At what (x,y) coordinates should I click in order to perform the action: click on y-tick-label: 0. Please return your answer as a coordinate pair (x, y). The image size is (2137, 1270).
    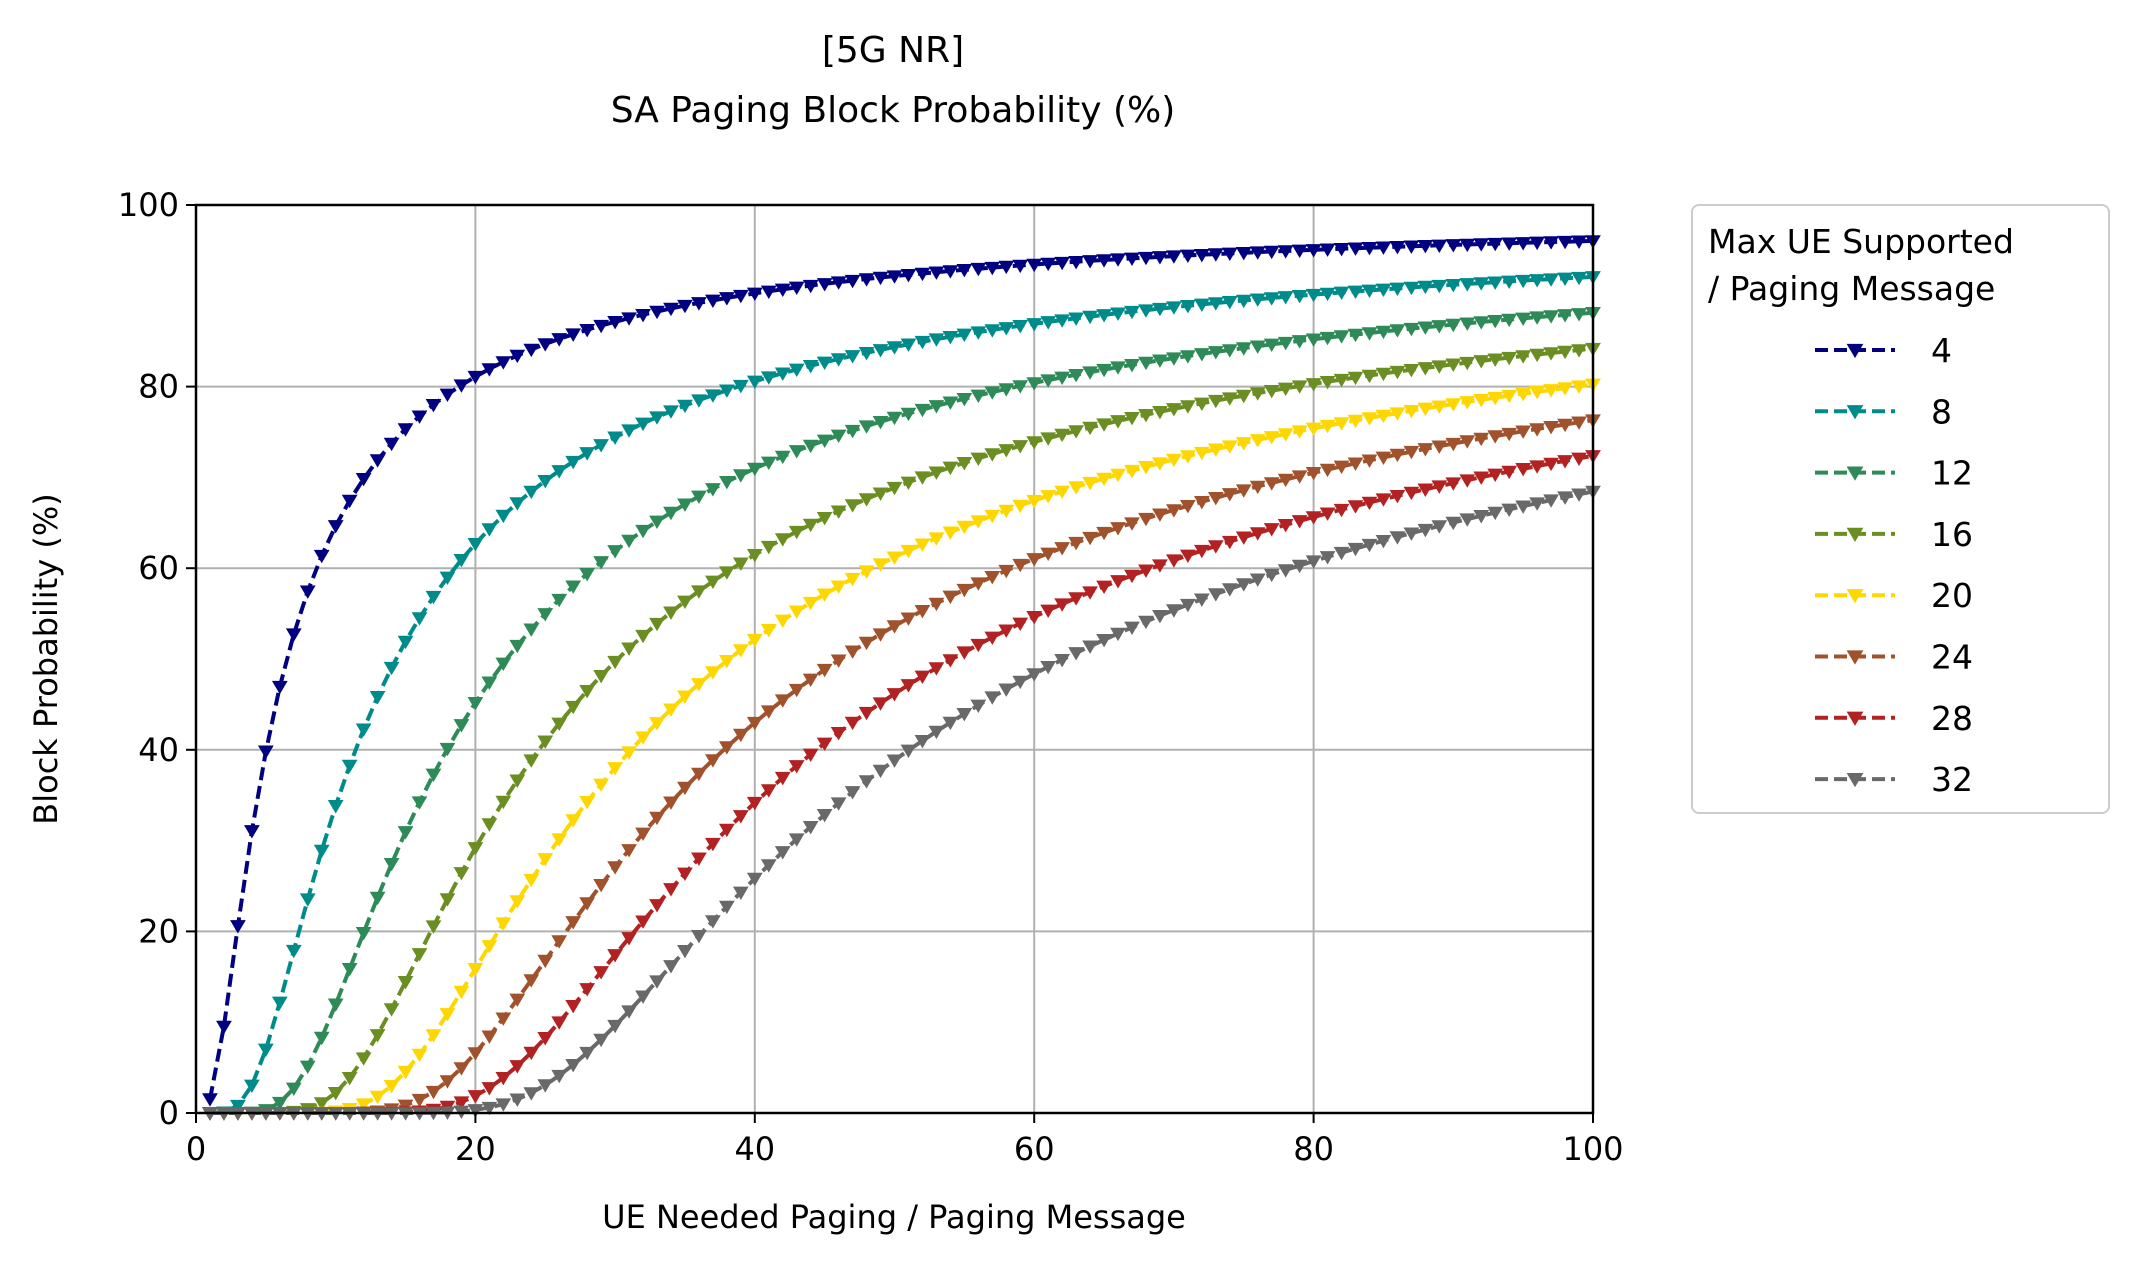
    Looking at the image, I should click on (169, 1113).